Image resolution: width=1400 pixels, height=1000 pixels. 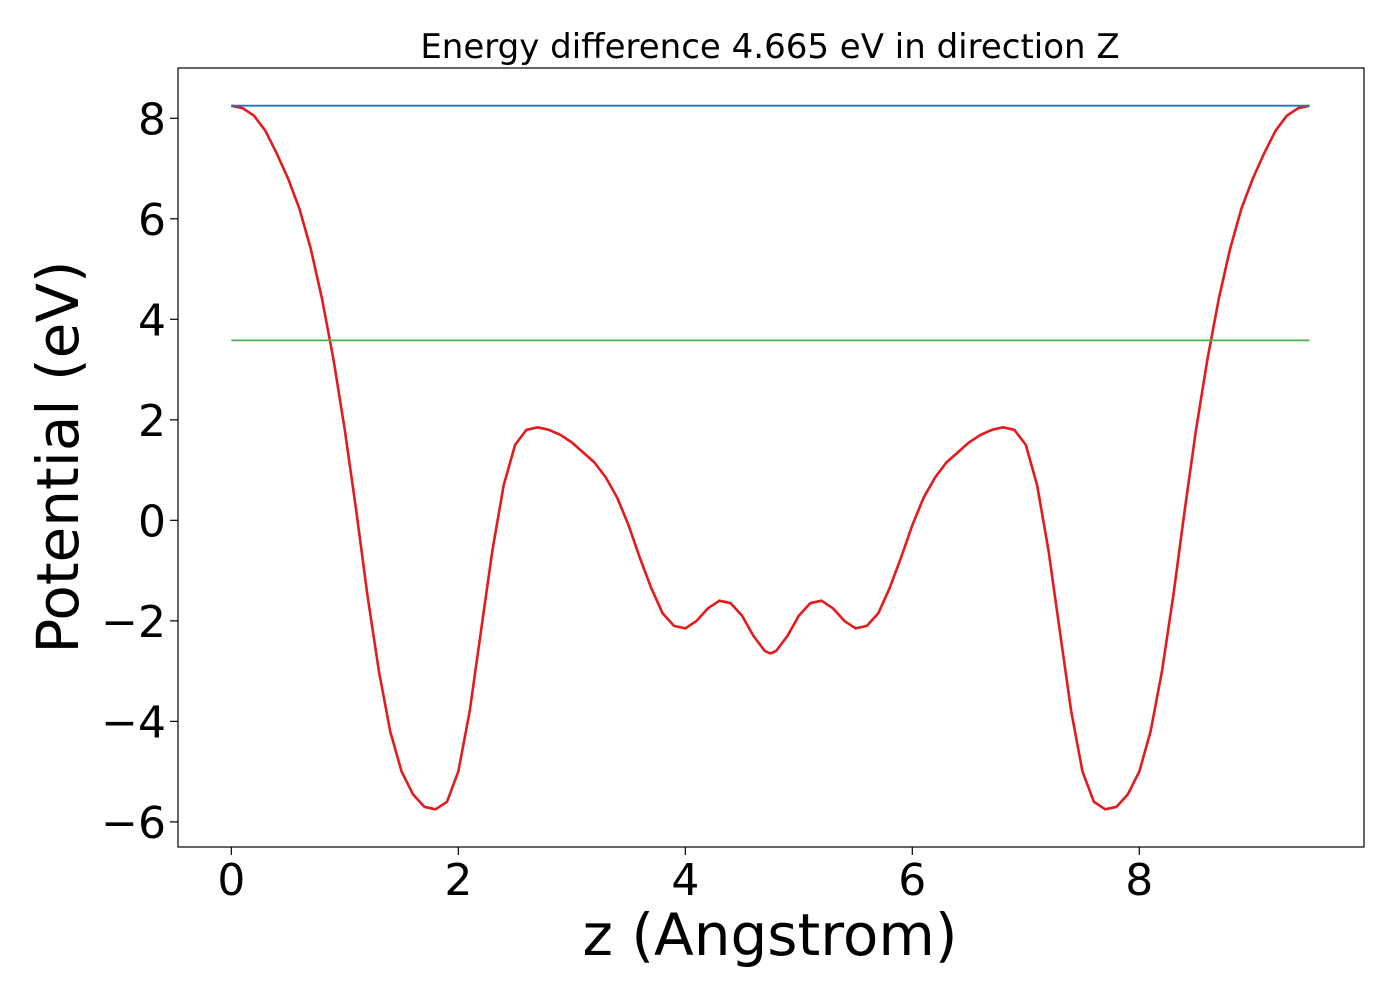 I want to click on y-tick-label: −4, so click(x=133, y=722).